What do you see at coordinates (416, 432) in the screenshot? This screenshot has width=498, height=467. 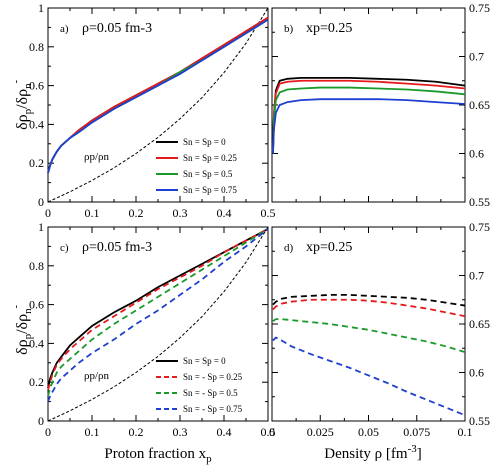 I see `x-tick-label: 0.075` at bounding box center [416, 432].